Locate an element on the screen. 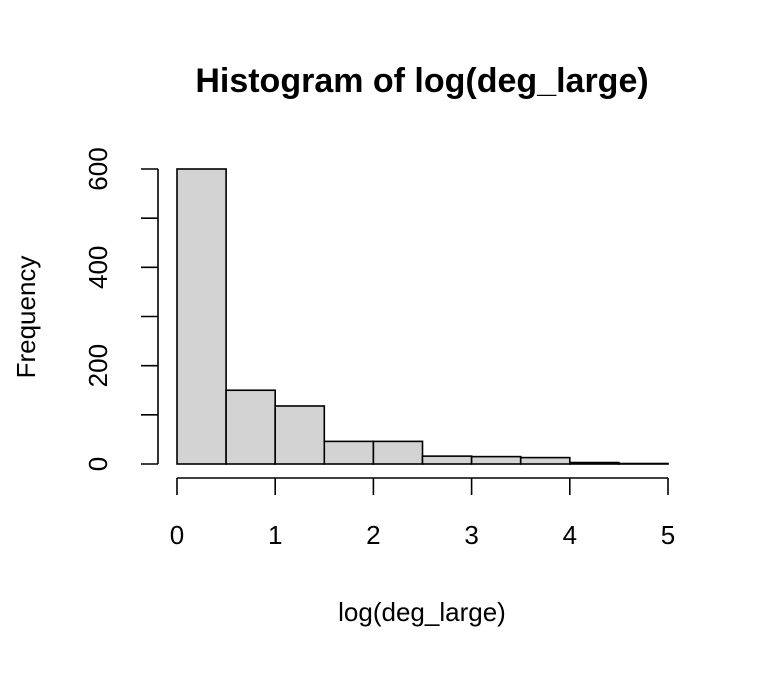 The image size is (768, 677). y-tick-label: 600 is located at coordinates (98, 168).